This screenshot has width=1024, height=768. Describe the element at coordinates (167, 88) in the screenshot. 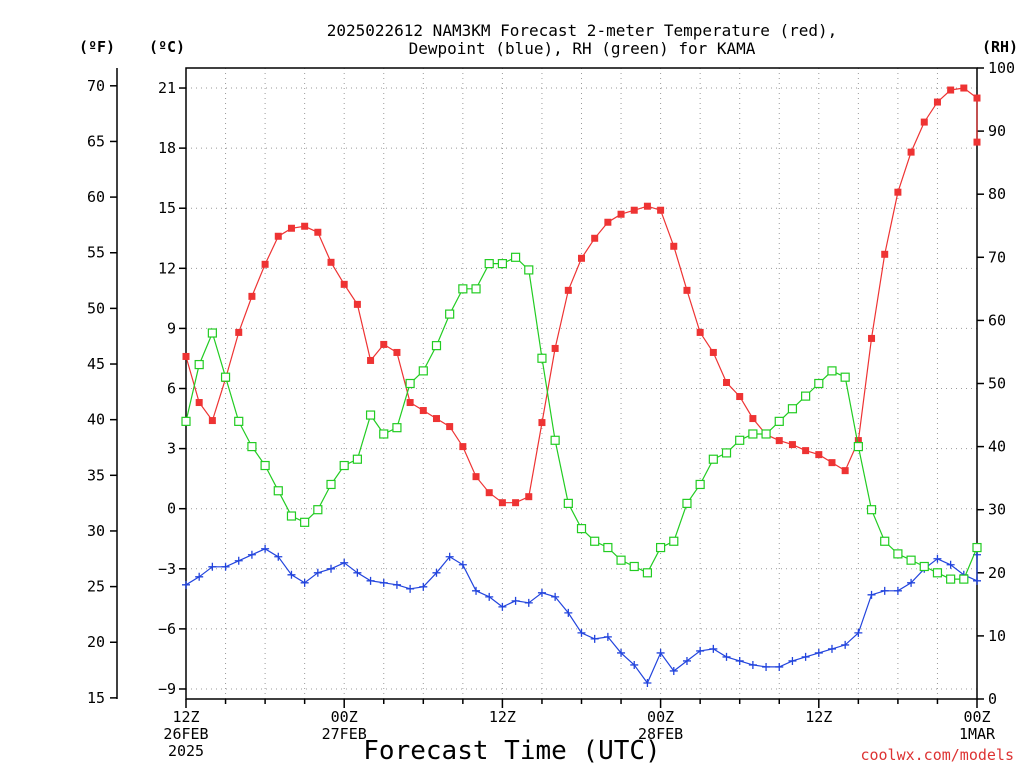

I see `celsius-tick-label: 21` at that location.